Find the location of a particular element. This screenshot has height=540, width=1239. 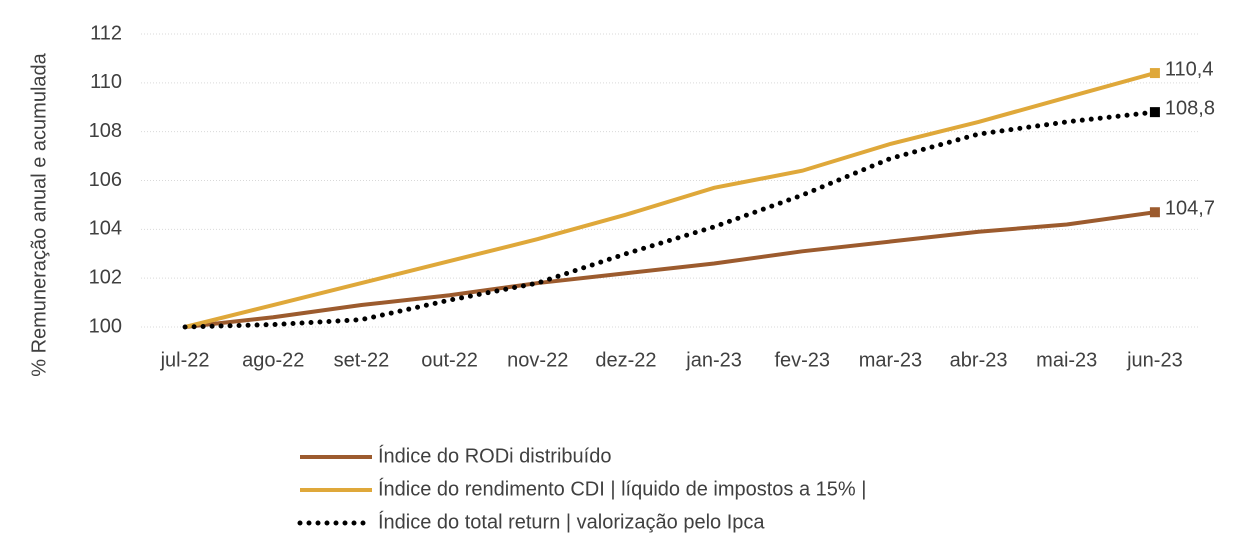

x-tick-label: jan-23 is located at coordinates (713, 360).